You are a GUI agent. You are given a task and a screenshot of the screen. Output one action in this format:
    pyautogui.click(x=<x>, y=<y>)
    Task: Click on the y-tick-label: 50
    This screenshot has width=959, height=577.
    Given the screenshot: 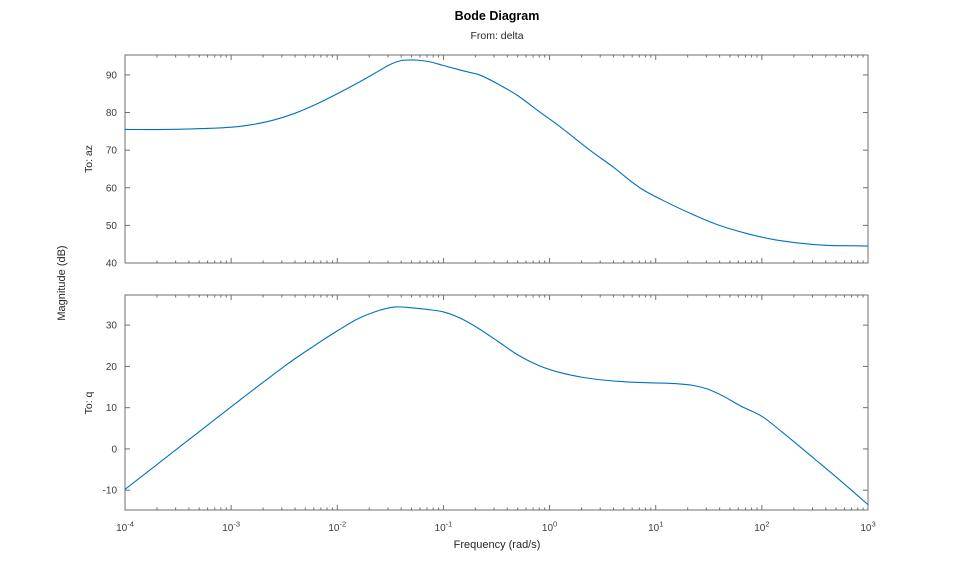 What is the action you would take?
    pyautogui.click(x=112, y=226)
    